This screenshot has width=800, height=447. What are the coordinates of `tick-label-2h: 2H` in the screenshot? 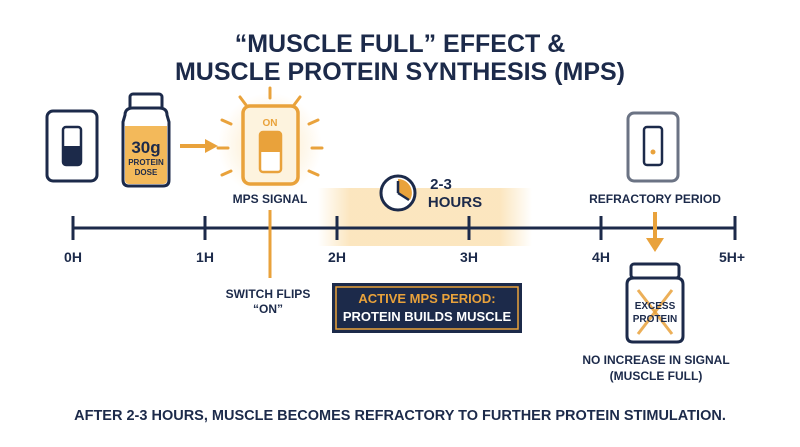 It's located at (337, 257).